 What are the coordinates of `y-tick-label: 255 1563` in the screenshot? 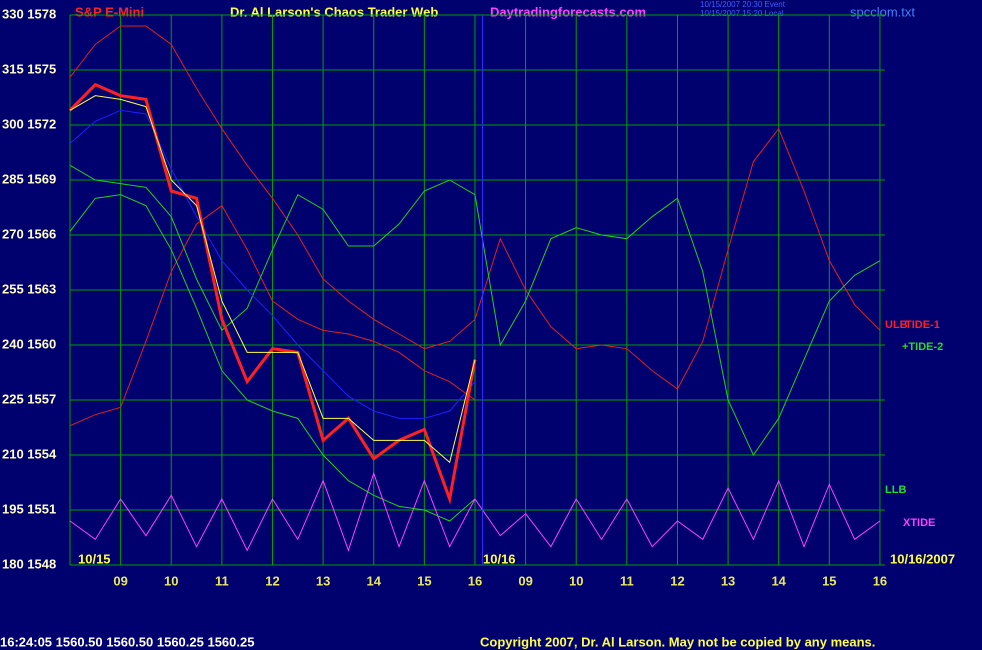 It's located at (29, 288).